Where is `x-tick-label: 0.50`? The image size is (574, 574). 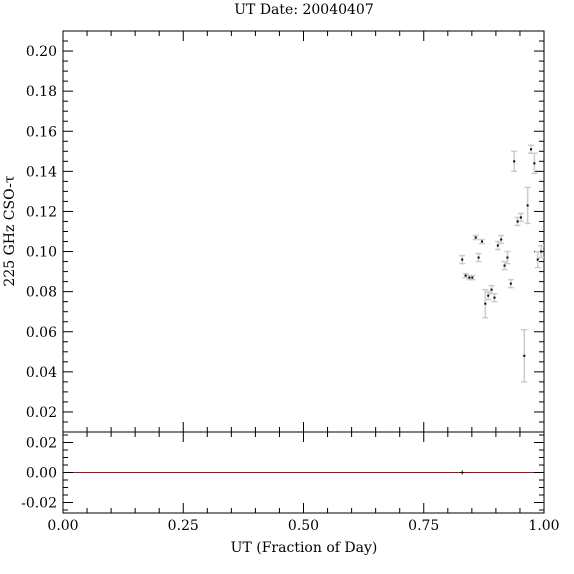
x-tick-label: 0.50 is located at coordinates (303, 526).